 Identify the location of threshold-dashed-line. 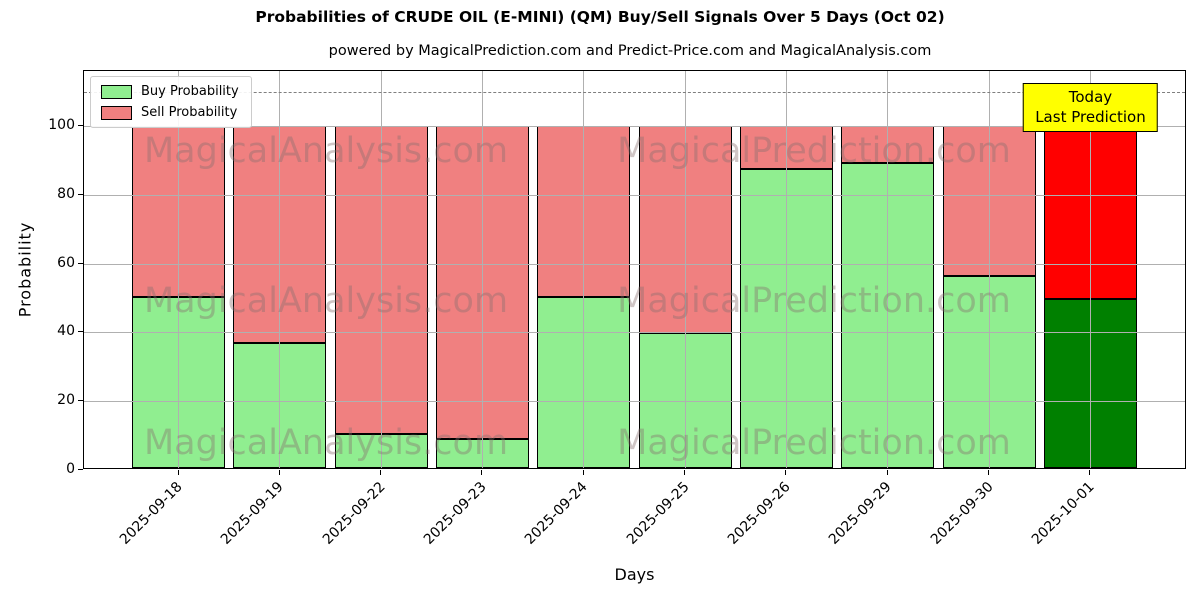
(634, 92).